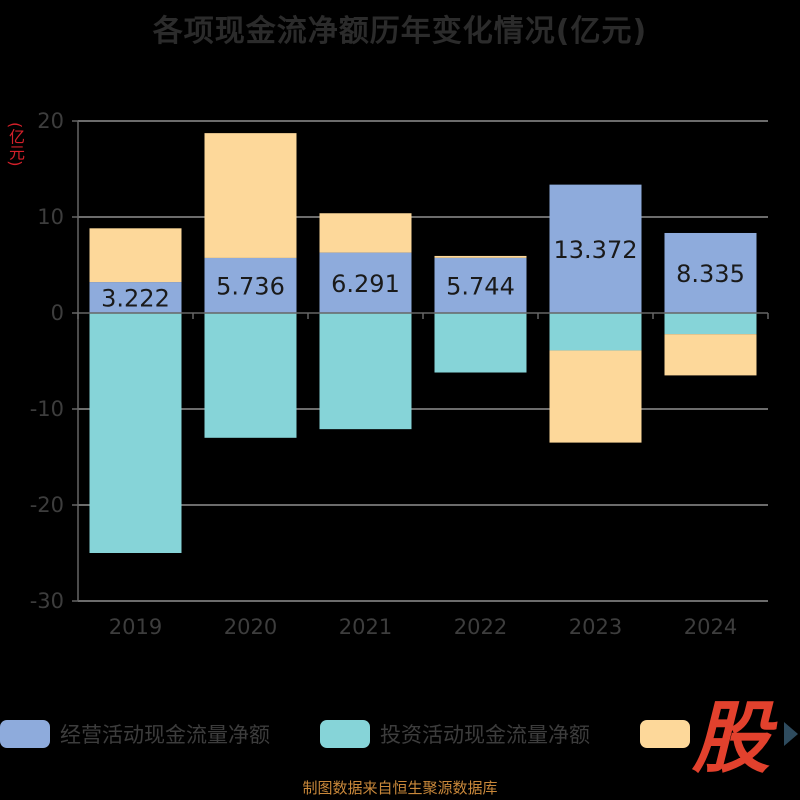 The width and height of the screenshot is (800, 800). What do you see at coordinates (135, 627) in the screenshot?
I see `x-tick-label: 2019` at bounding box center [135, 627].